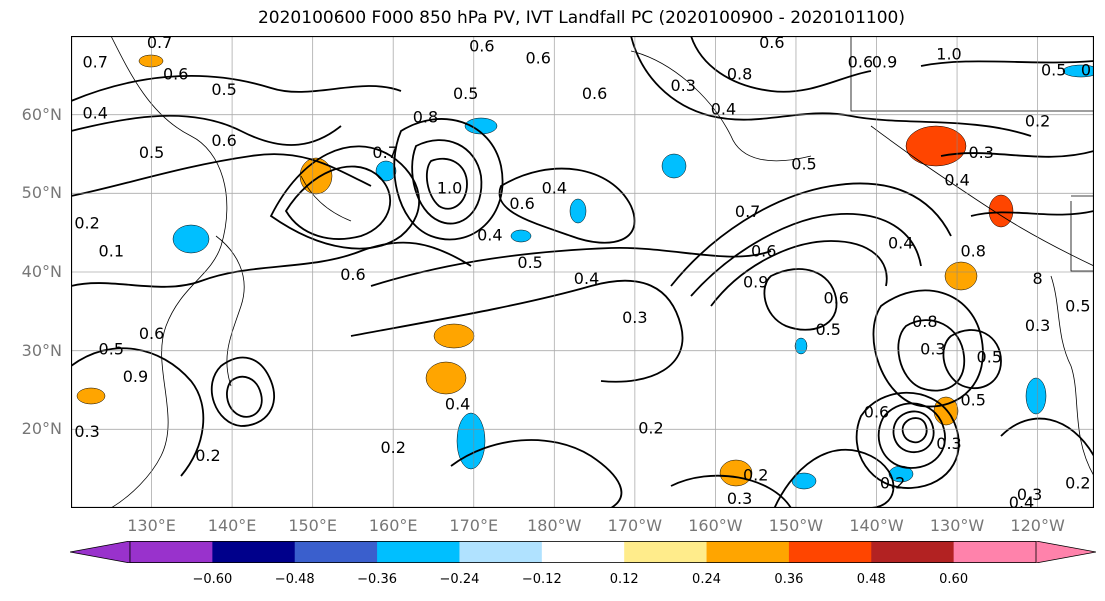 The image size is (1105, 601). What do you see at coordinates (212, 579) in the screenshot?
I see `colorbar-tick-label: −0.60` at bounding box center [212, 579].